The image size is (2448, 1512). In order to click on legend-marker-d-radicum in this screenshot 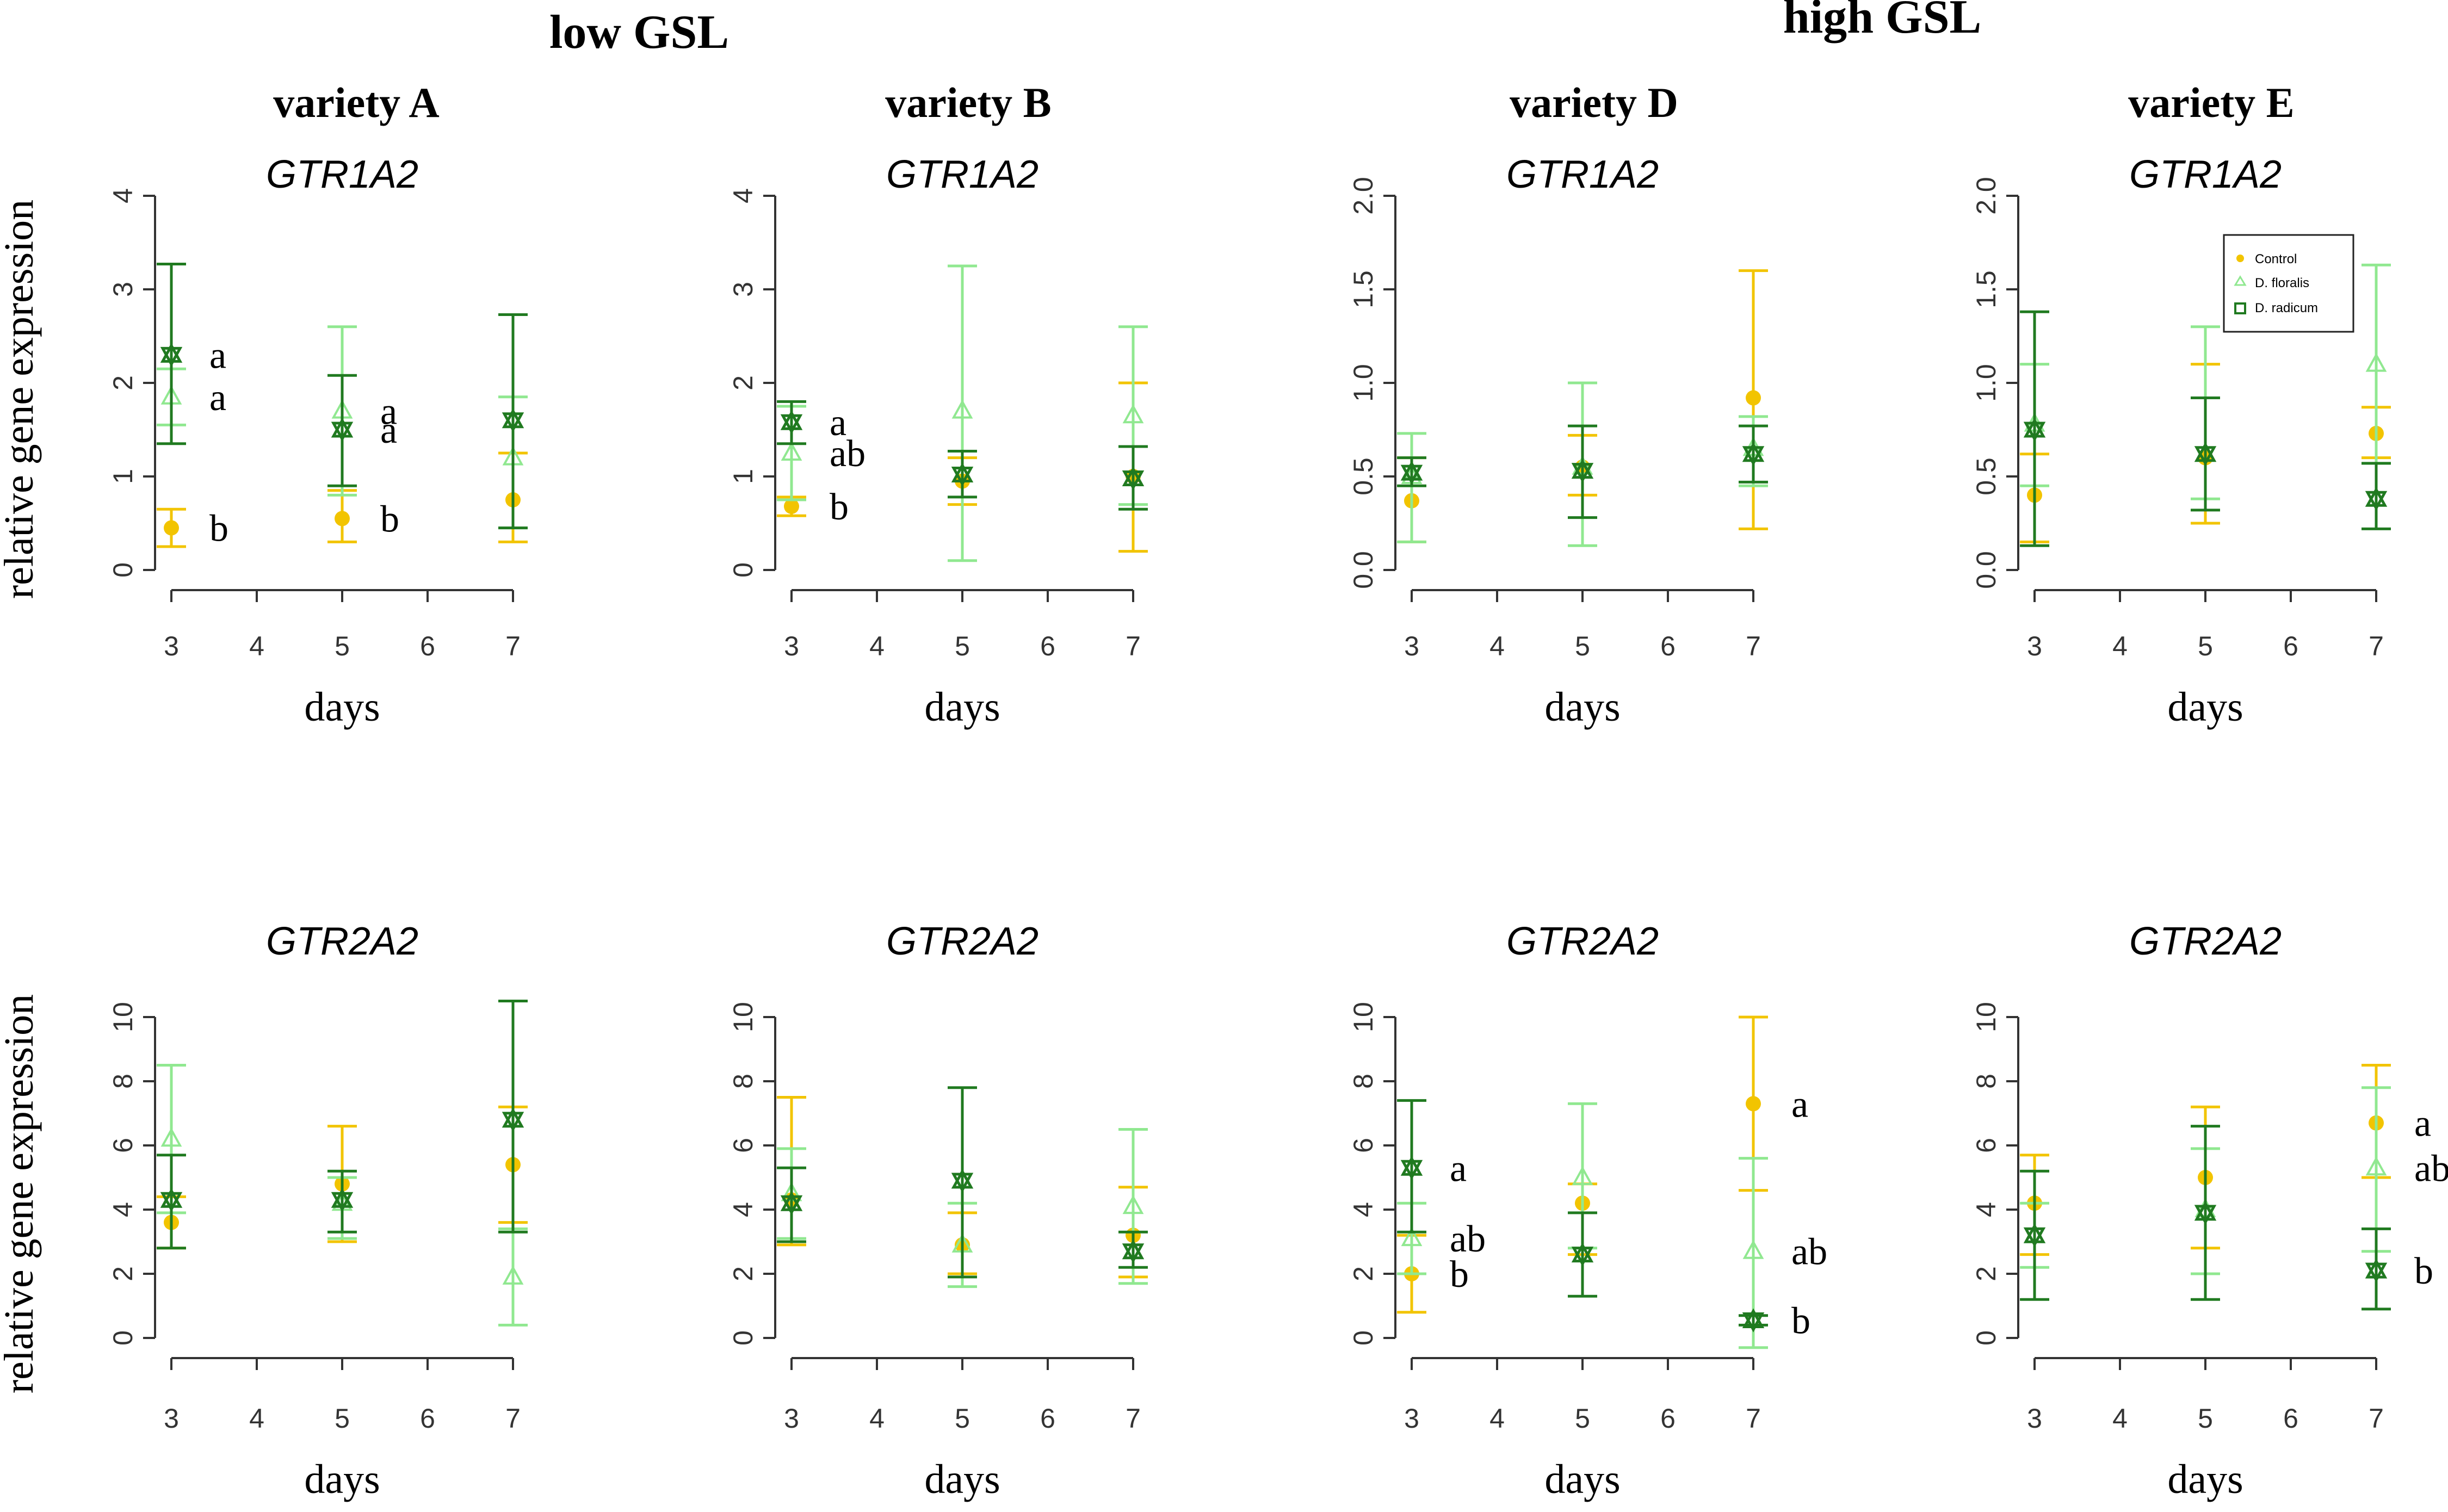, I will do `click(2240, 308)`.